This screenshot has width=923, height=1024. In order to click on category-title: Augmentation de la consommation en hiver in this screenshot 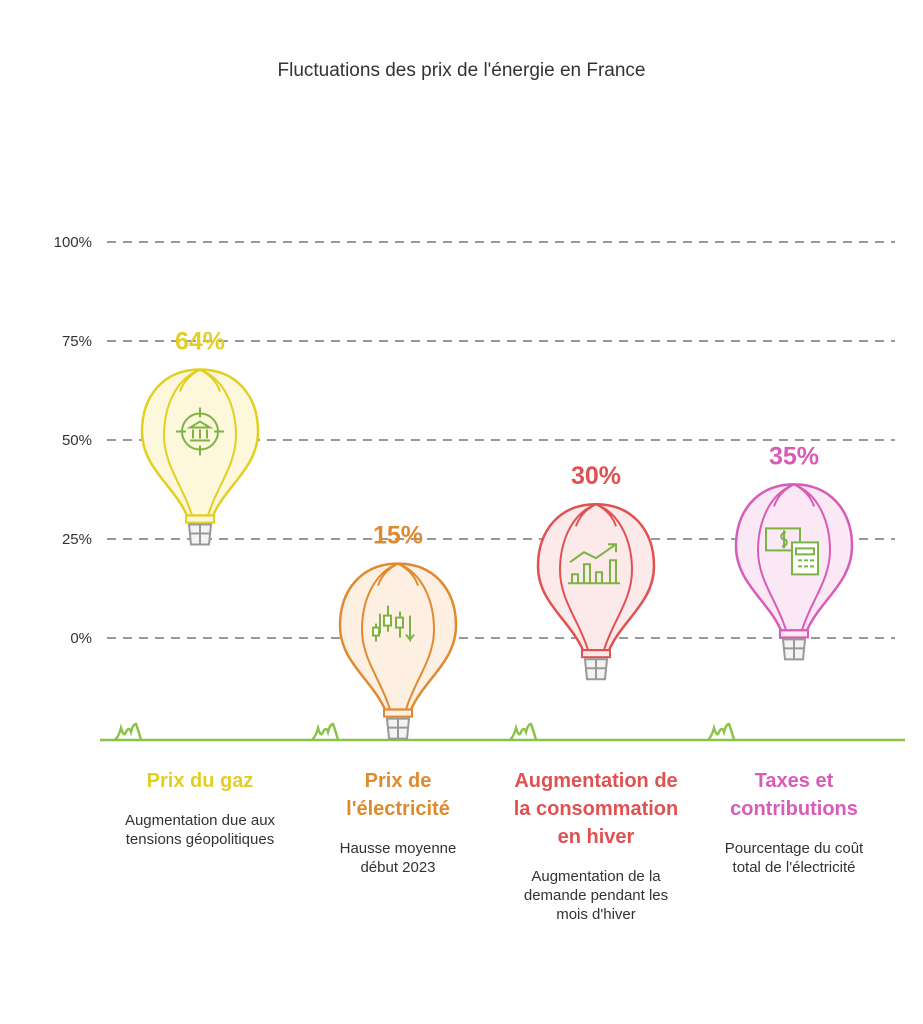, I will do `click(596, 809)`.